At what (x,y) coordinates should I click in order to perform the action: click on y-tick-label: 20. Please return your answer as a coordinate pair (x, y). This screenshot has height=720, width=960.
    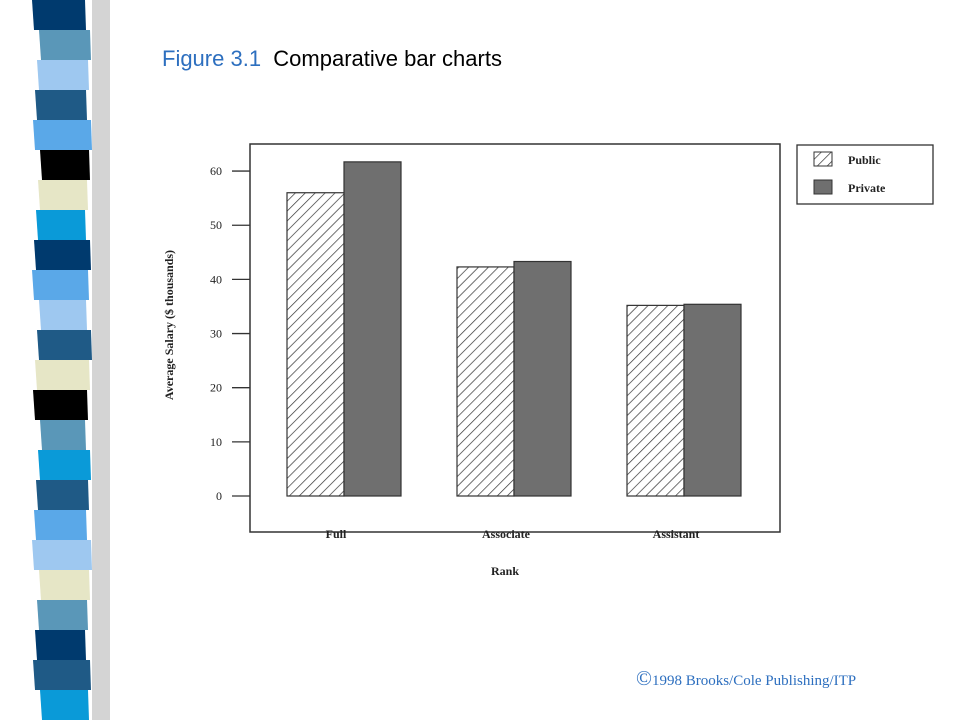
    Looking at the image, I should click on (216, 388).